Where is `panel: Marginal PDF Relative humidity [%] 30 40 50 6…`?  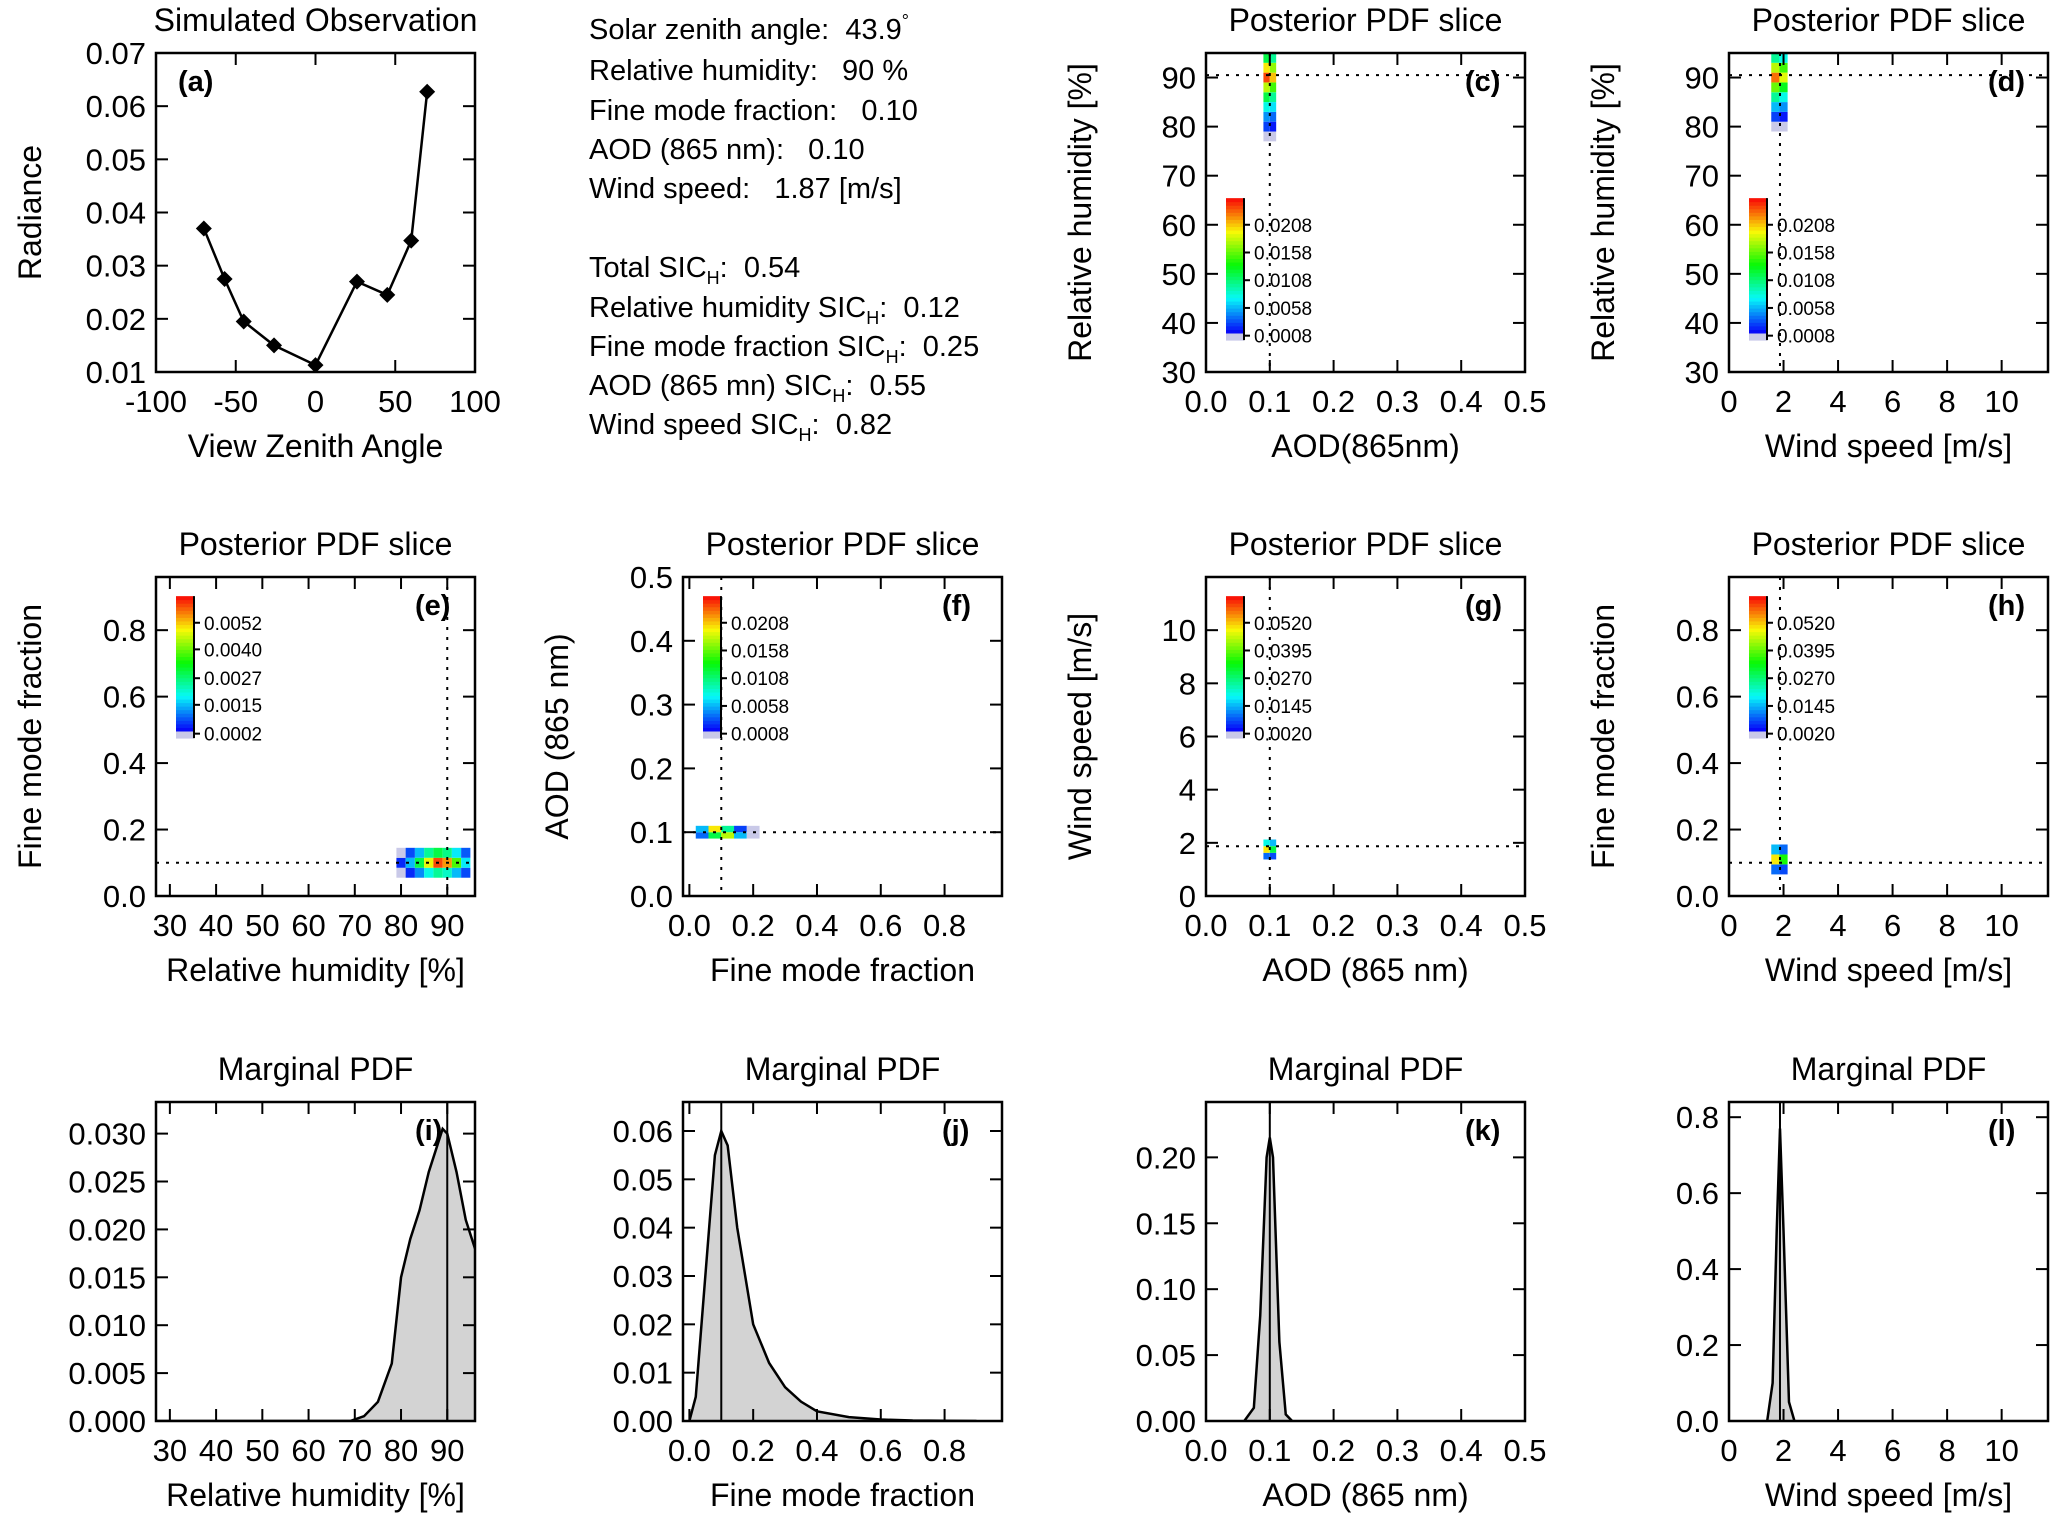 panel: Marginal PDF Relative humidity [%] 30 40 50 6… is located at coordinates (272, 1282).